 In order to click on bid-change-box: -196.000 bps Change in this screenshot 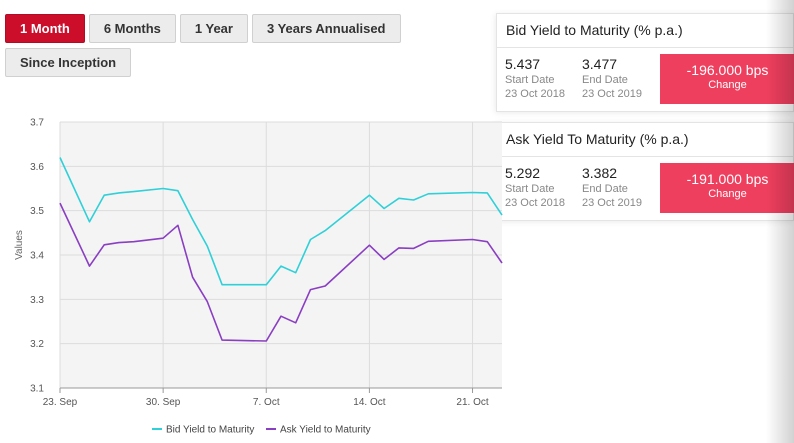, I will do `click(727, 79)`.